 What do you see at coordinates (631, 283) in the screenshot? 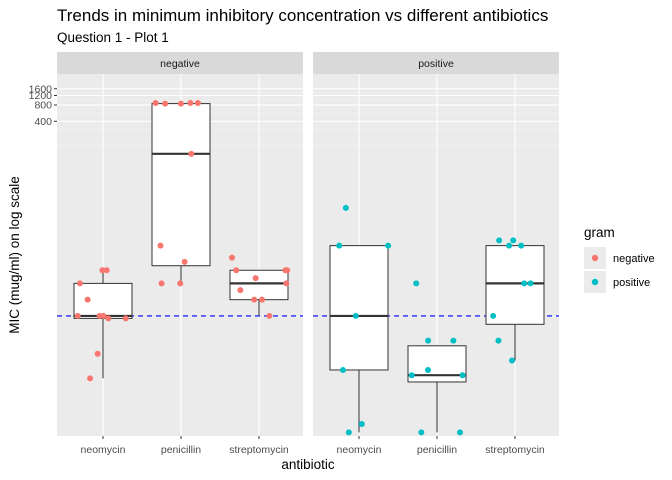
I see `legend-label: positive` at bounding box center [631, 283].